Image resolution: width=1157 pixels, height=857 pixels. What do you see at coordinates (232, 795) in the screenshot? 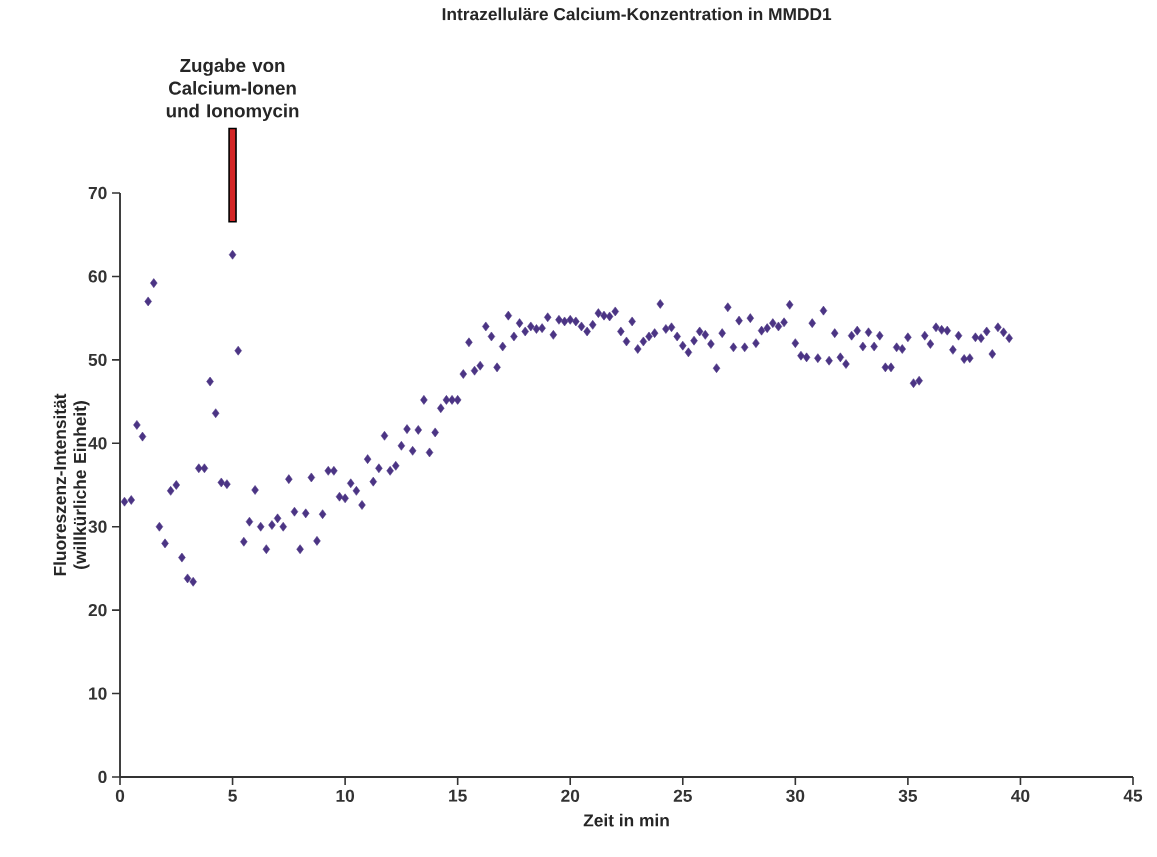
I see `x-tick-label: 5` at bounding box center [232, 795].